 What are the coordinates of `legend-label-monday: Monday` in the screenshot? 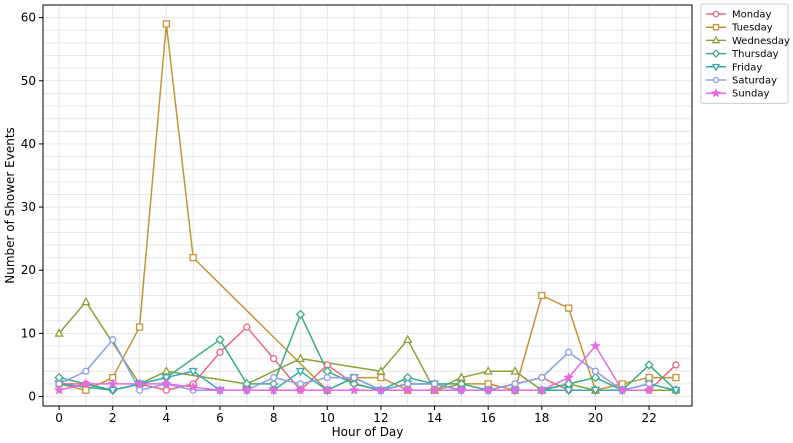 It's located at (752, 15).